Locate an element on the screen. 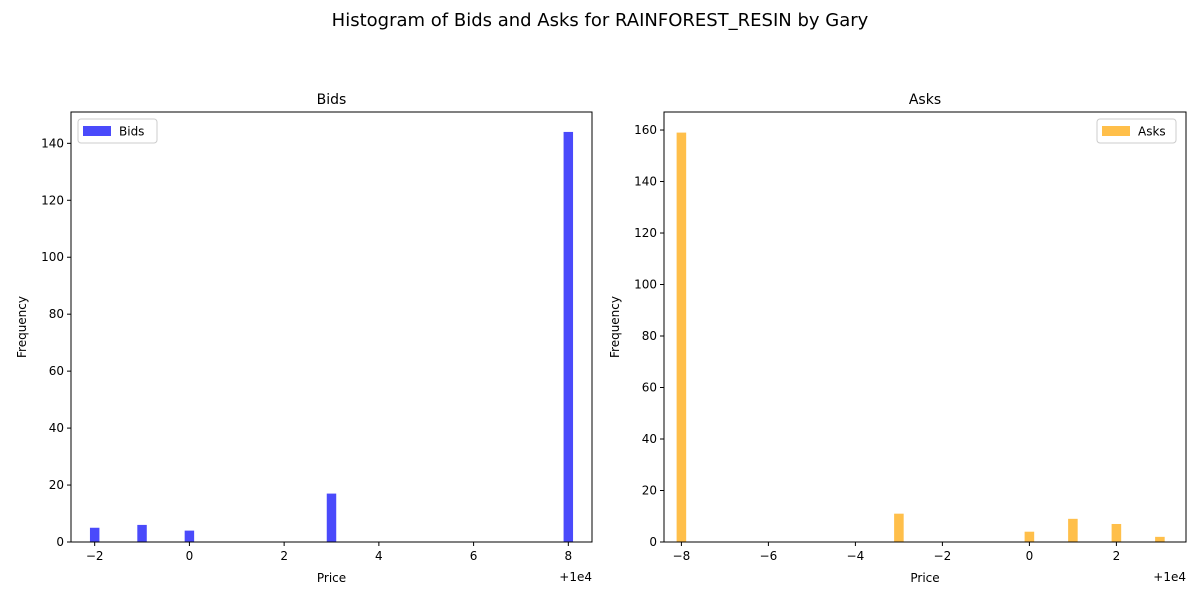  x-tick-label: −8 is located at coordinates (682, 556).